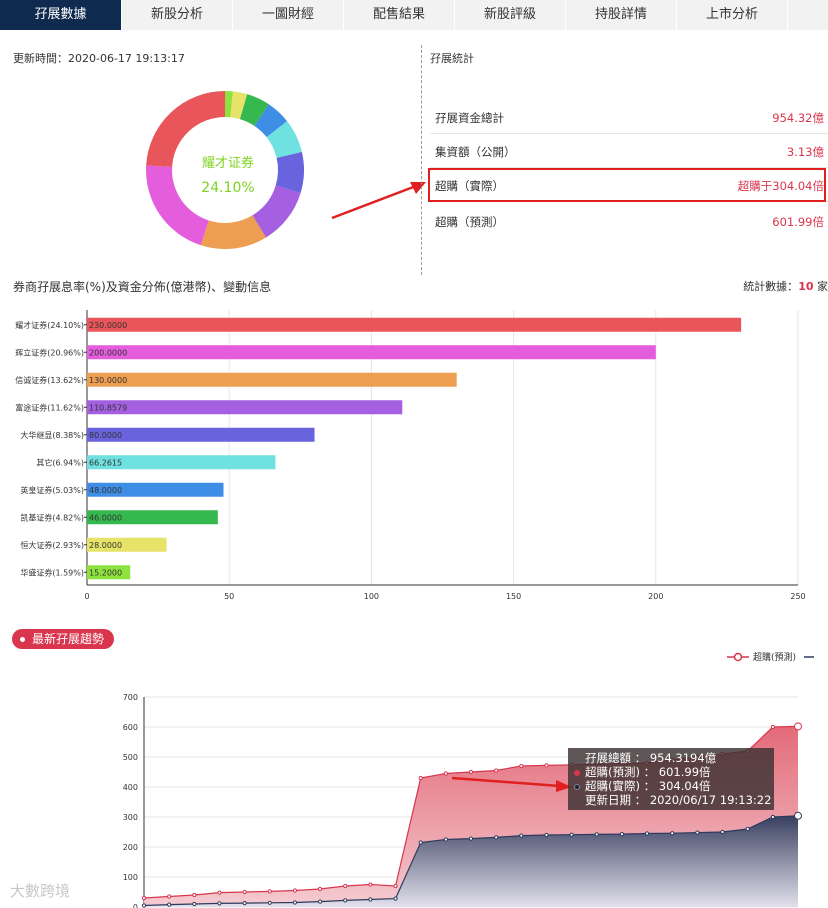 This screenshot has height=908, width=828. What do you see at coordinates (130, 787) in the screenshot?
I see `y-tick-label: 400` at bounding box center [130, 787].